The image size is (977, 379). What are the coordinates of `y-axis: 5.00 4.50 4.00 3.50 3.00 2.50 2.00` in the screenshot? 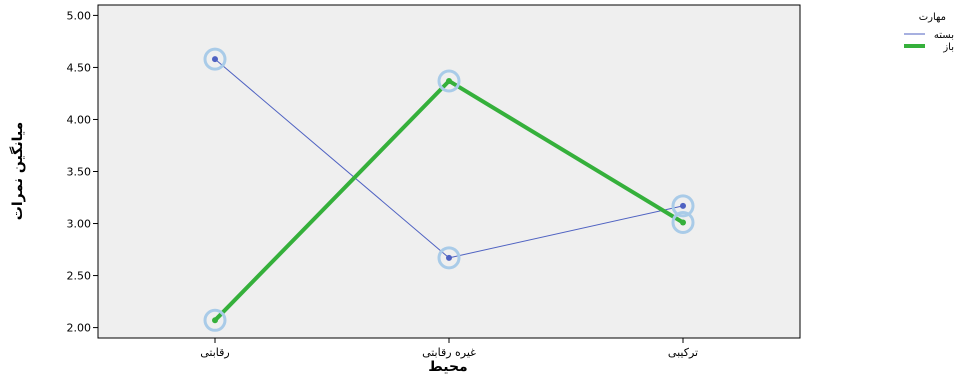 It's located at (82, 172).